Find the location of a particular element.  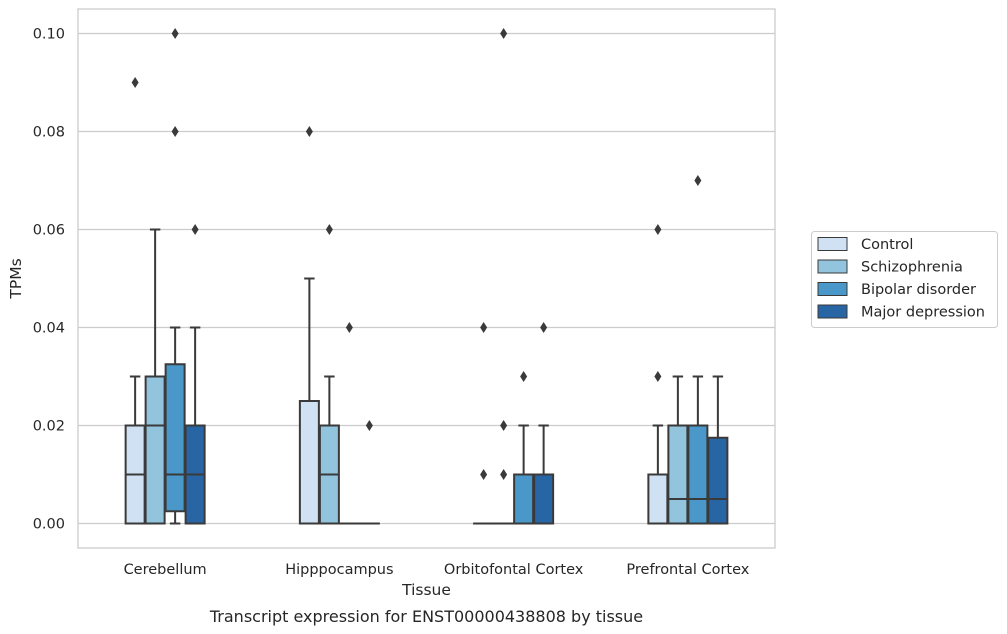

legend-frame is located at coordinates (904, 279).